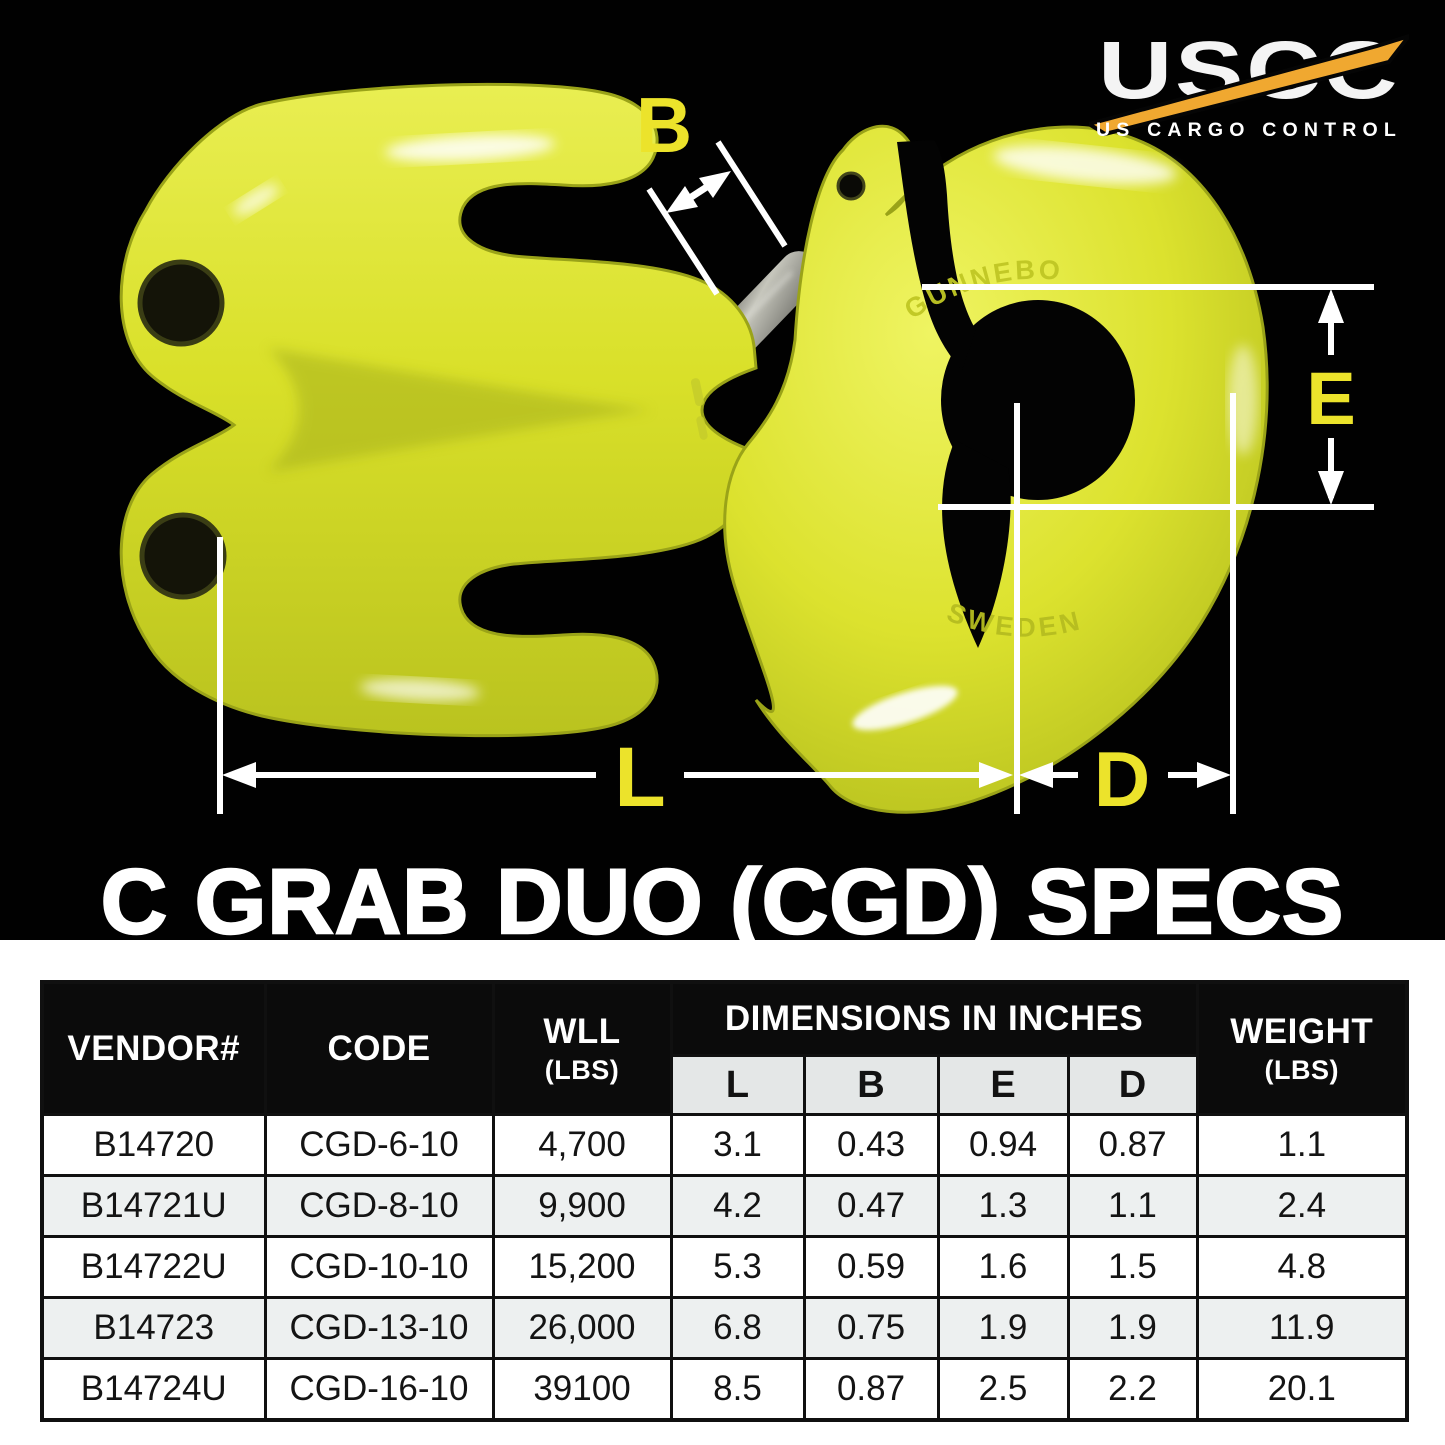  What do you see at coordinates (976, 544) in the screenshot?
I see `hook-throat-gap` at bounding box center [976, 544].